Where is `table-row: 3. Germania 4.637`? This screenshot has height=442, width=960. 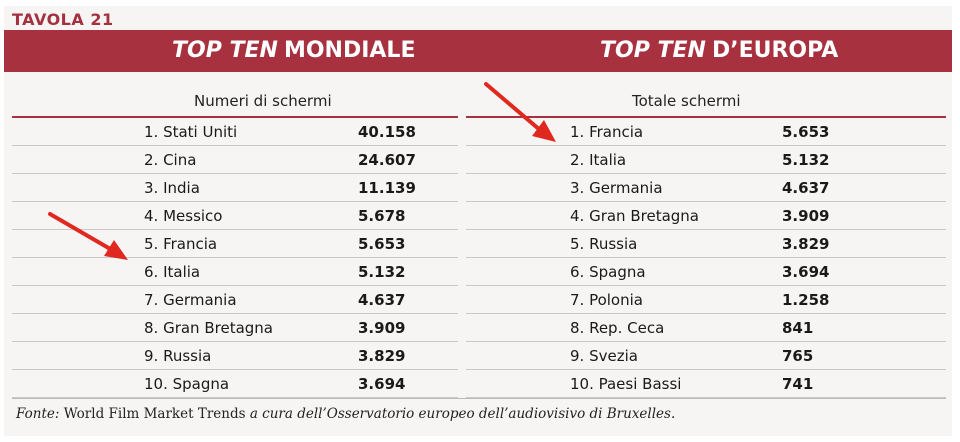 table-row: 3. Germania 4.637 is located at coordinates (706, 188).